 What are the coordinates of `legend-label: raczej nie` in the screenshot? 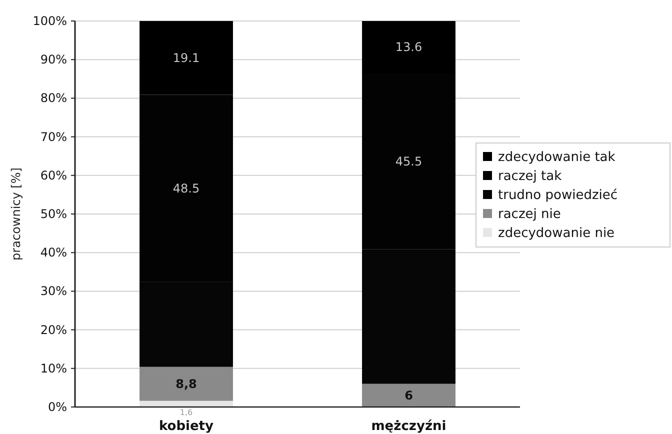 It's located at (529, 214).